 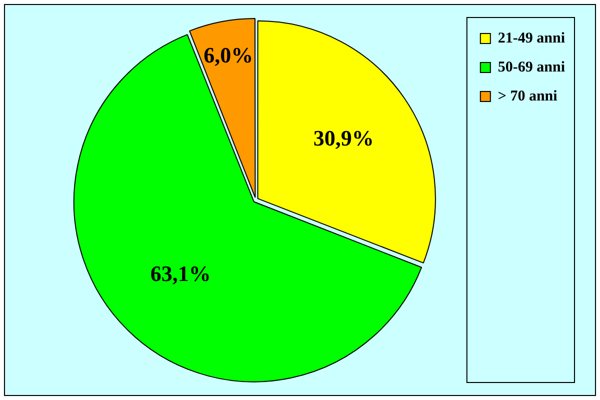 What do you see at coordinates (229, 55) in the screenshot?
I see `data-label: 6,0%` at bounding box center [229, 55].